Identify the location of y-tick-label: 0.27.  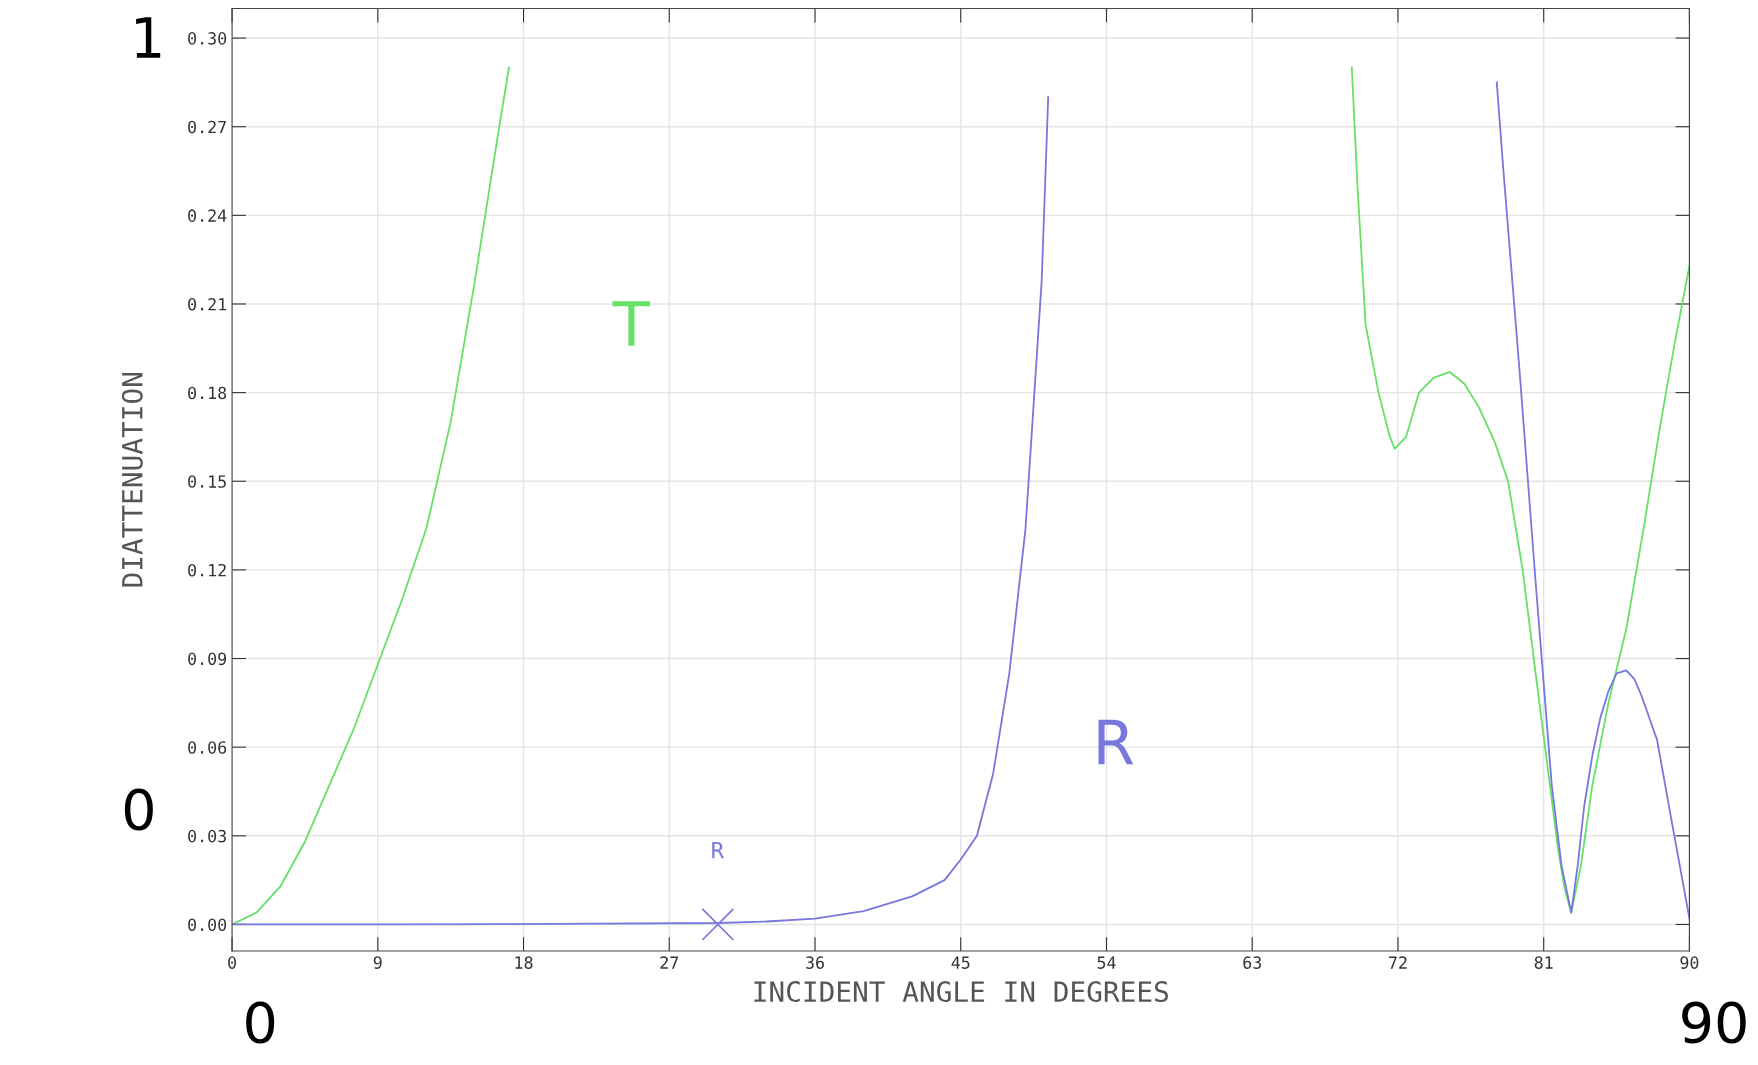
(207, 127).